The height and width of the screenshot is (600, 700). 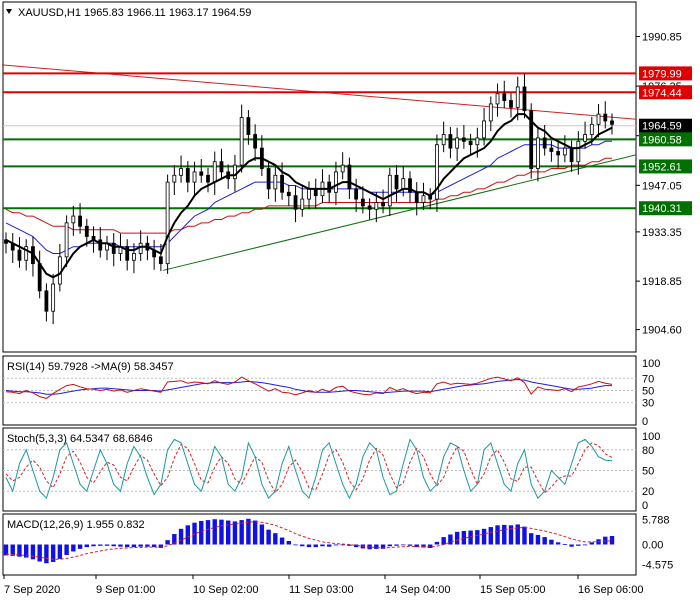 What do you see at coordinates (512, 590) in the screenshot?
I see `time-axis-label: 15 Sep 05:00` at bounding box center [512, 590].